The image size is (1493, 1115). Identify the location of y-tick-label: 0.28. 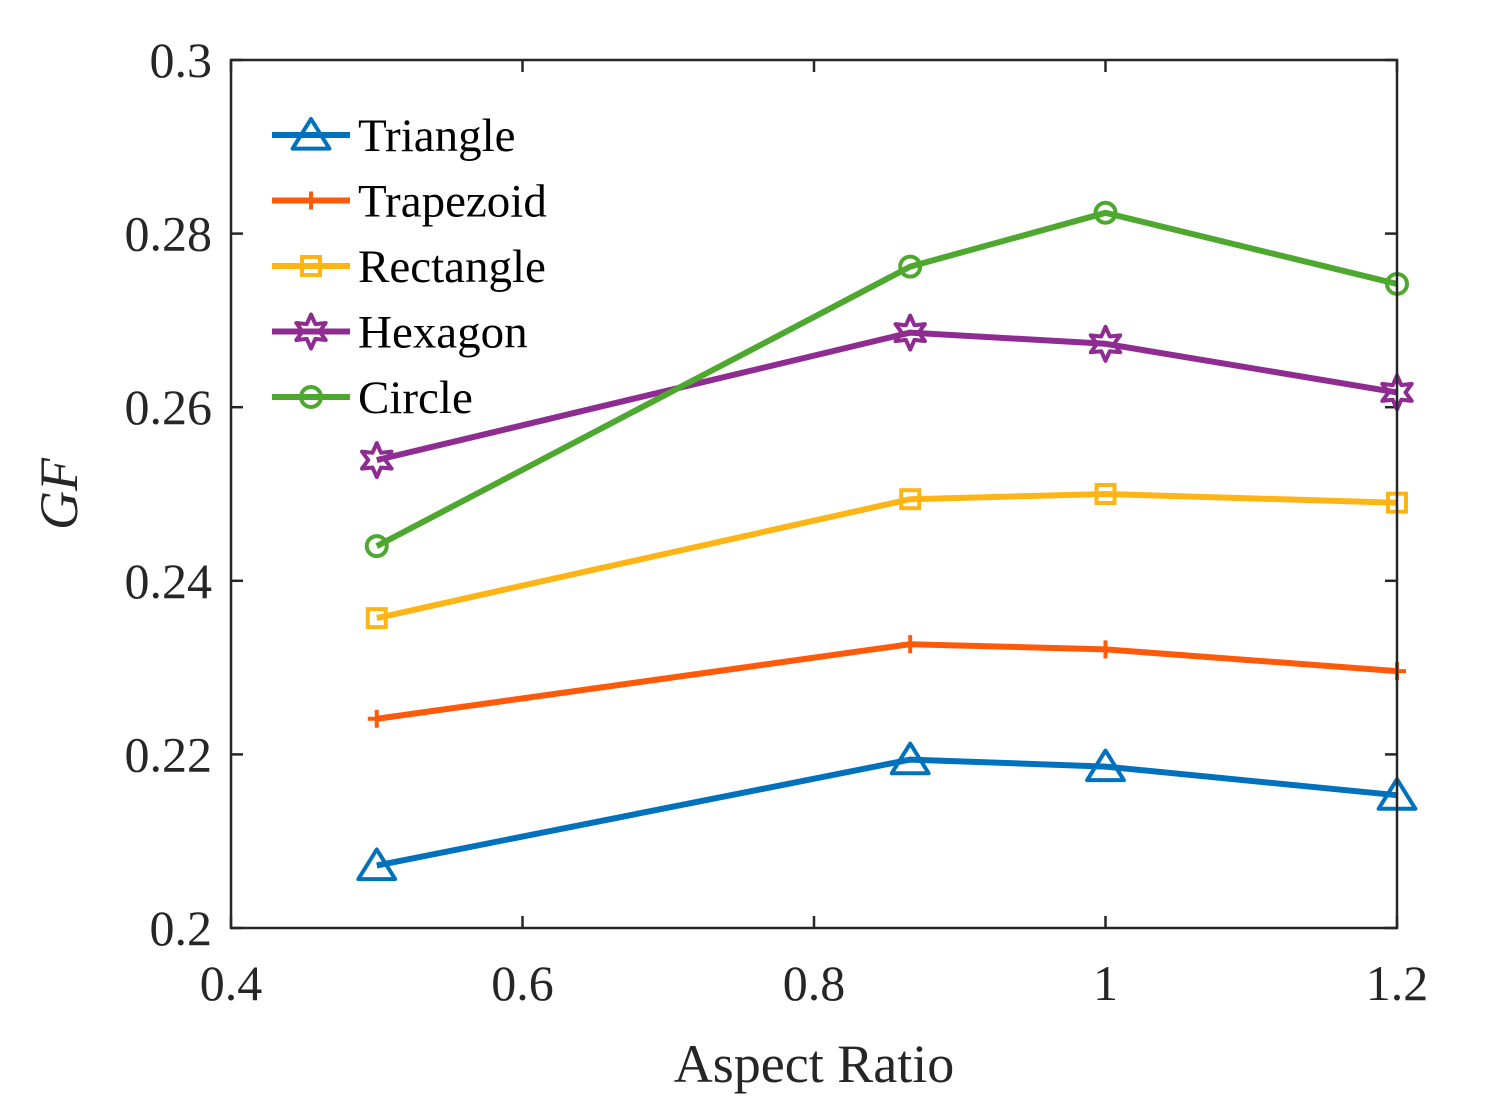
(169, 234).